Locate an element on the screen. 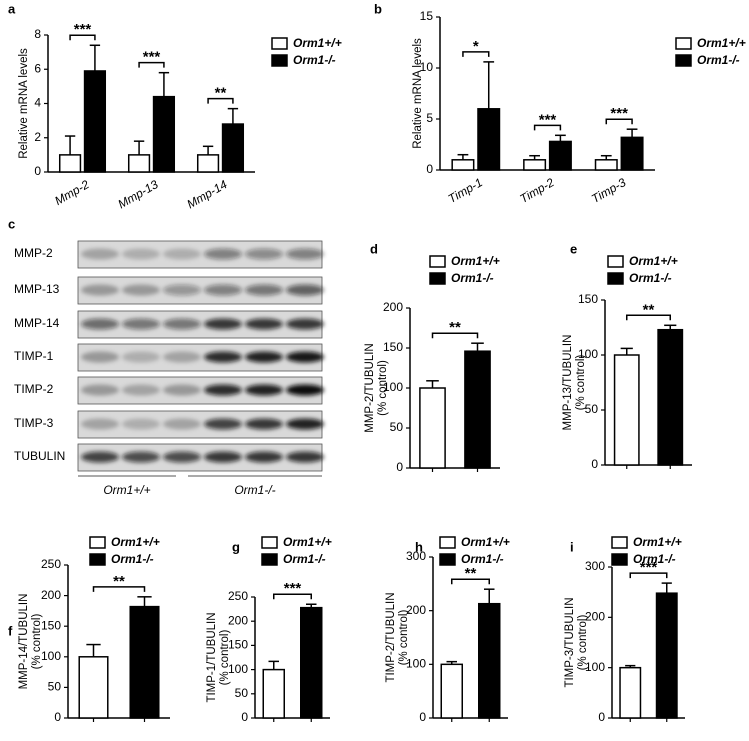 This screenshot has height=741, width=749. y-axis-label: MMP-2/TUBULIN is located at coordinates (370, 387).